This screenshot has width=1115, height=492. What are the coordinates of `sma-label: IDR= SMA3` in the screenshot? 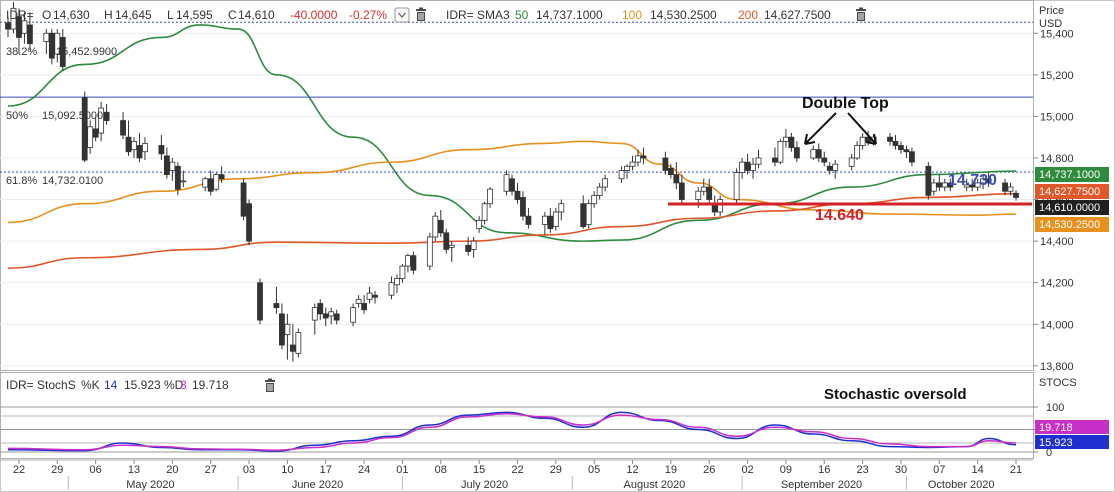 It's located at (478, 15).